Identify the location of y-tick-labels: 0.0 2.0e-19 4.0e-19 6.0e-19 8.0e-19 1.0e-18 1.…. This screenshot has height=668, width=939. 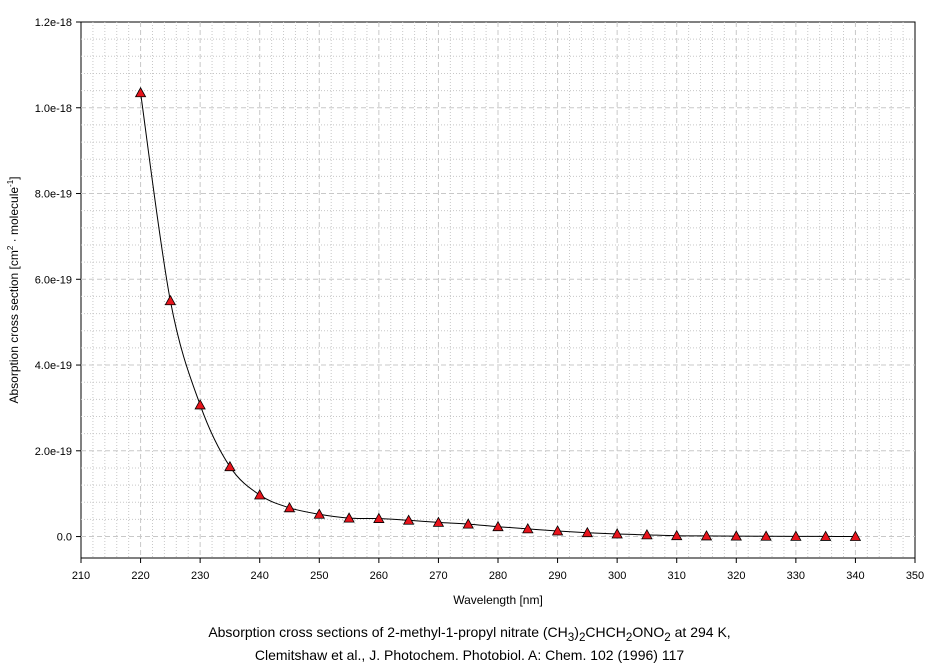
(53, 280).